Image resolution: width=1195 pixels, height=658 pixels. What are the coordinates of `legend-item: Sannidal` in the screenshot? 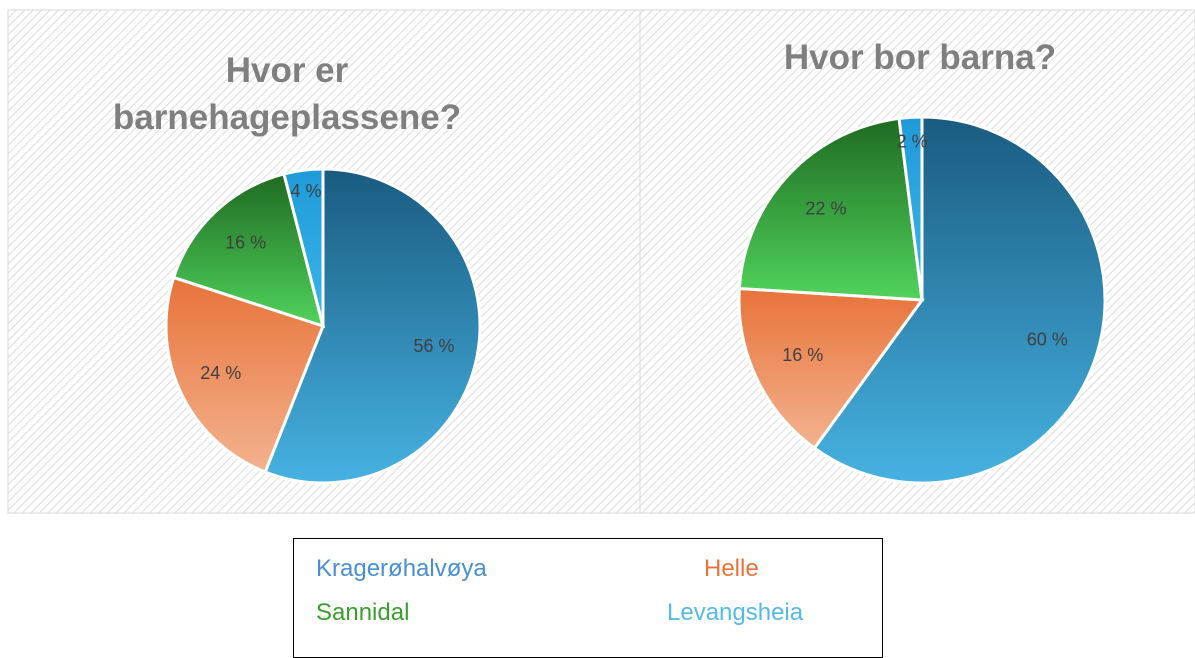 It's located at (363, 612).